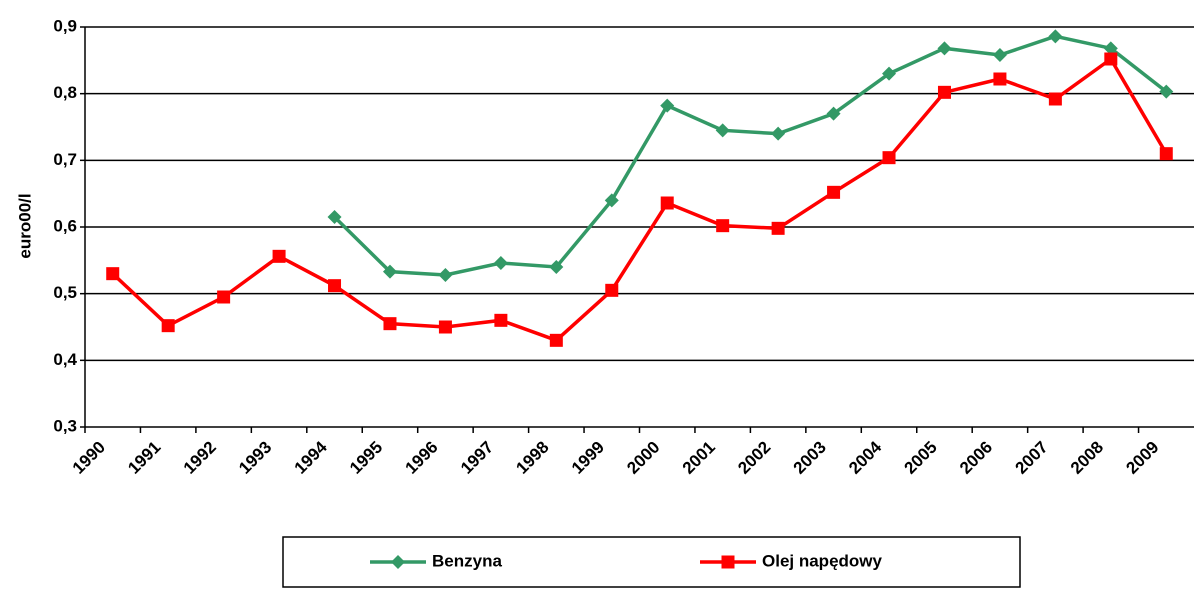  I want to click on x-tick-label: 1990, so click(89, 458).